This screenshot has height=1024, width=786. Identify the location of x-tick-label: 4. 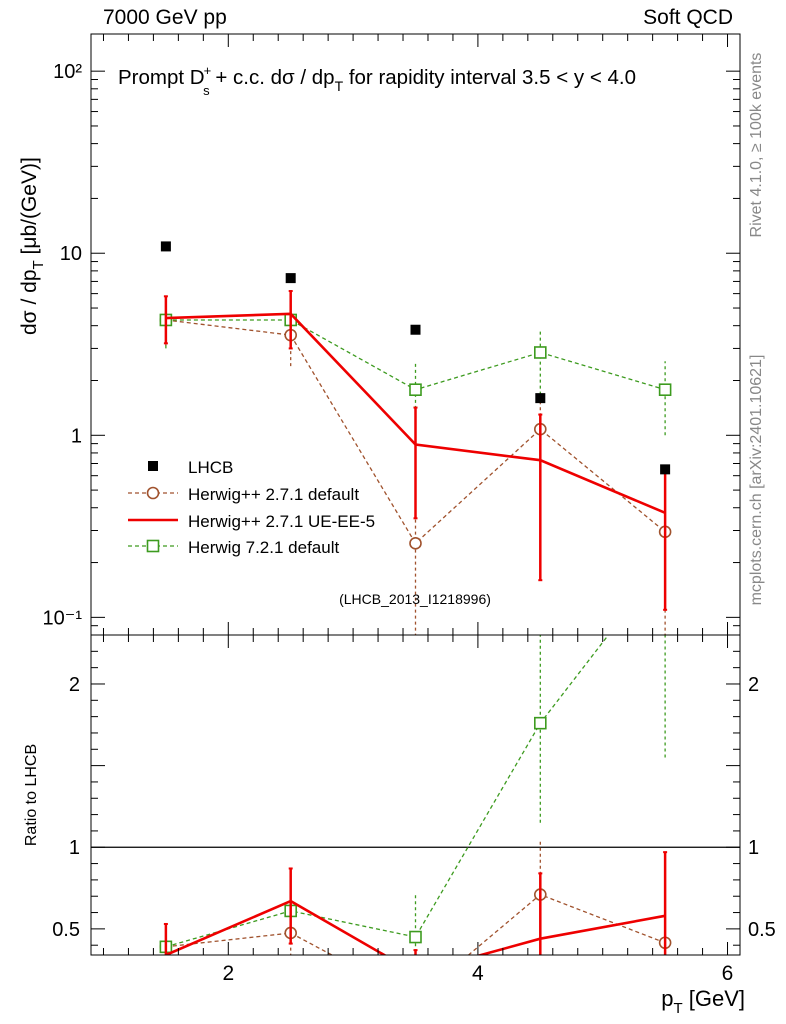
(478, 973).